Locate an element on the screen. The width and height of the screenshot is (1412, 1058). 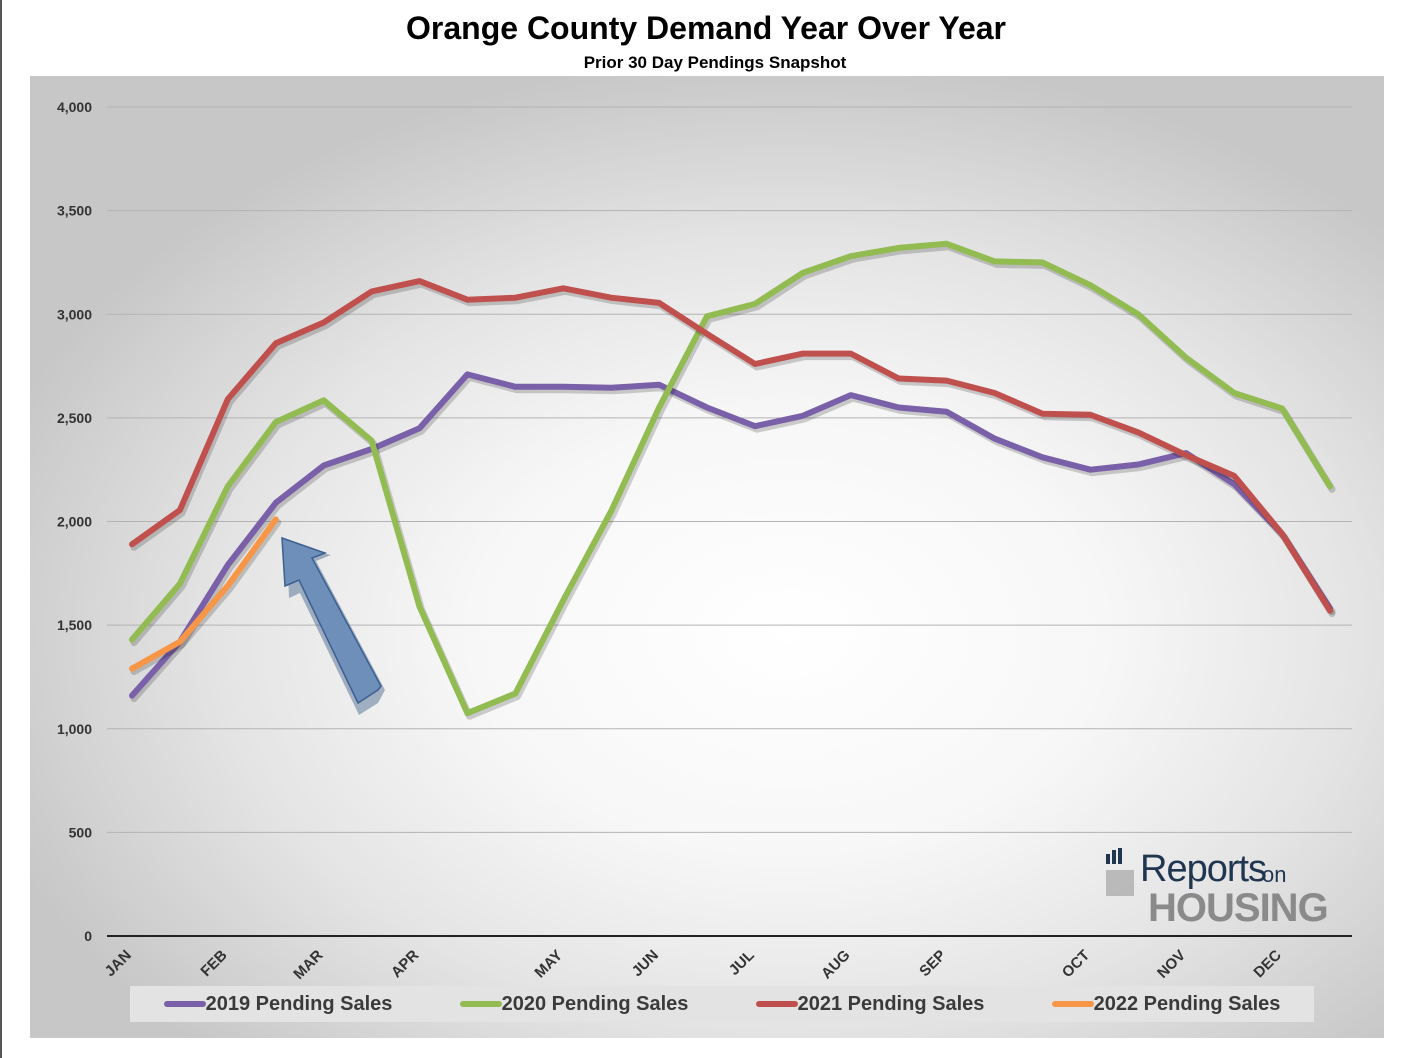
series-shadow is located at coordinates (206, 597).